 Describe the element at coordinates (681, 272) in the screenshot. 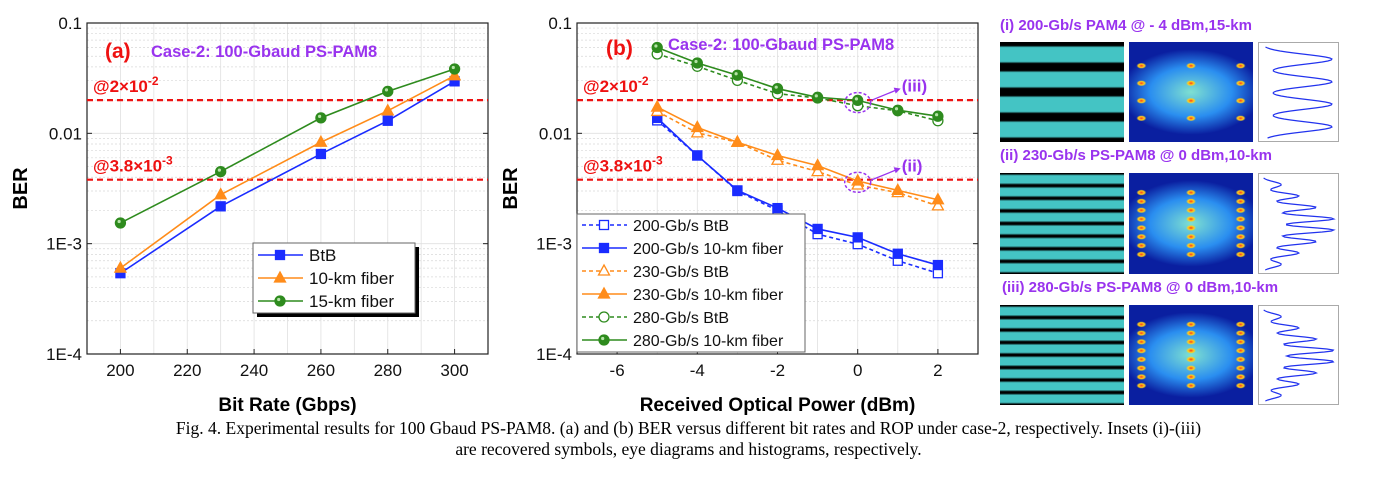

I see `legend-entry: 230-Gb/s BtB` at that location.